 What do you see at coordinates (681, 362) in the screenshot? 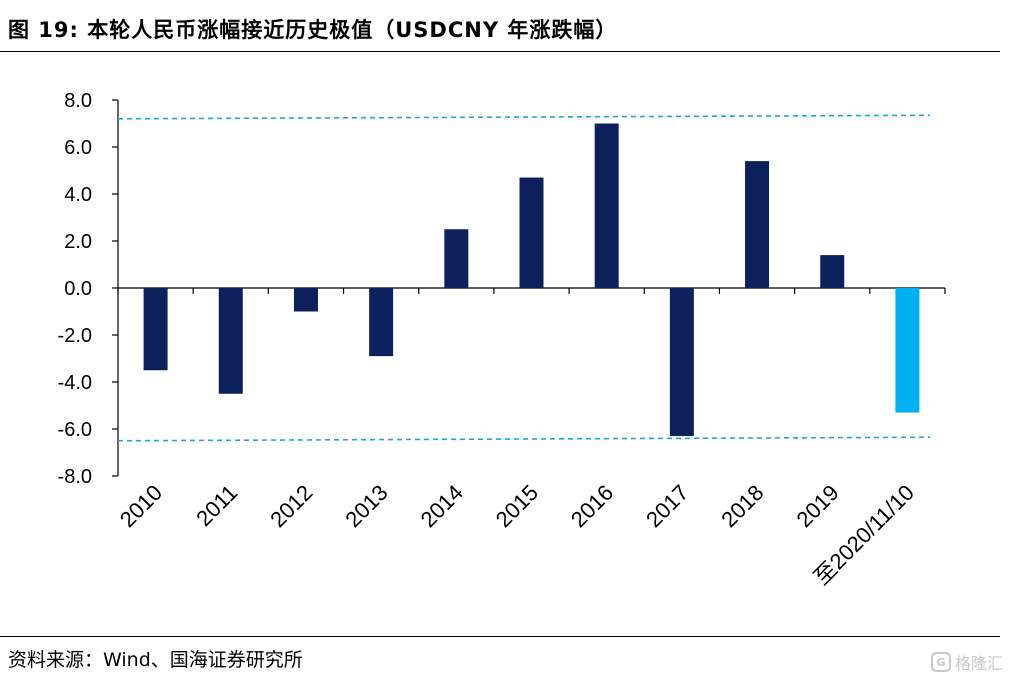
I see `bar-2017` at bounding box center [681, 362].